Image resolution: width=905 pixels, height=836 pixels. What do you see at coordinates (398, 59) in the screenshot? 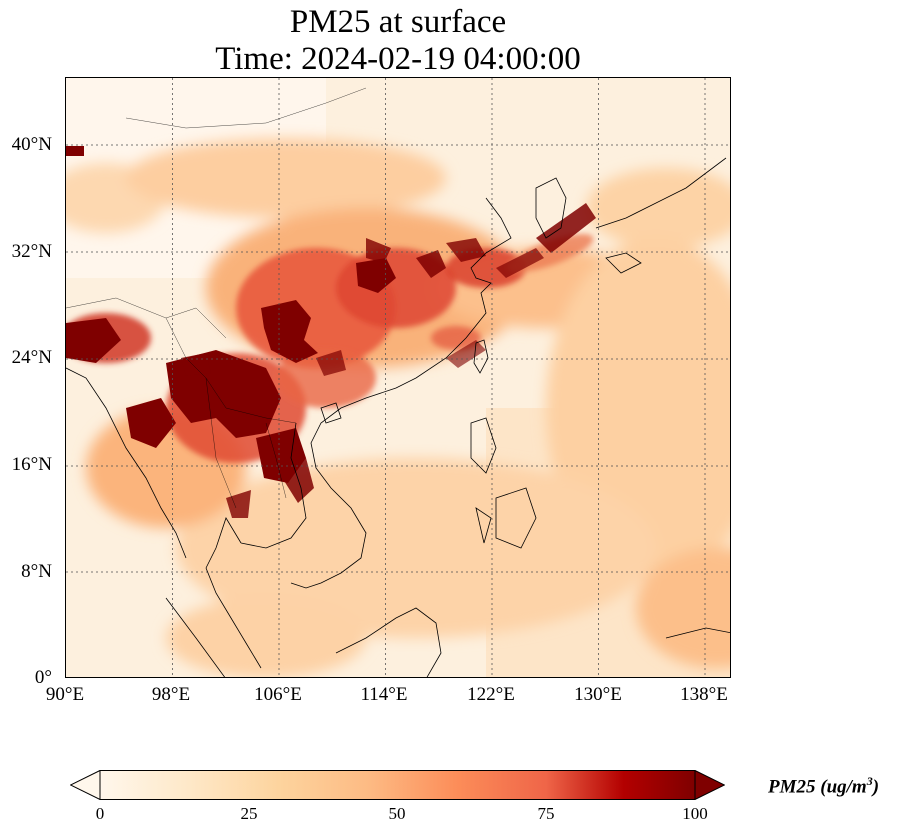
I see `map-time: Time: 2024-02-19 04:00:00` at bounding box center [398, 59].